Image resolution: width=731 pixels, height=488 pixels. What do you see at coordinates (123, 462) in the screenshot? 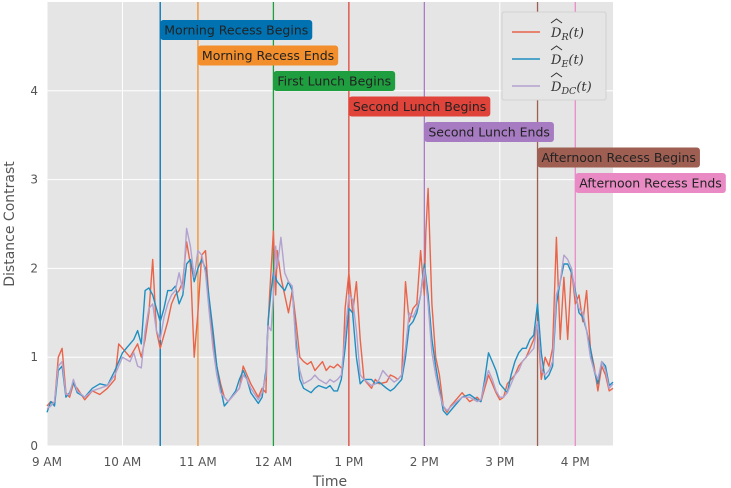
I see `x-tick-label: 10 AM` at bounding box center [123, 462].